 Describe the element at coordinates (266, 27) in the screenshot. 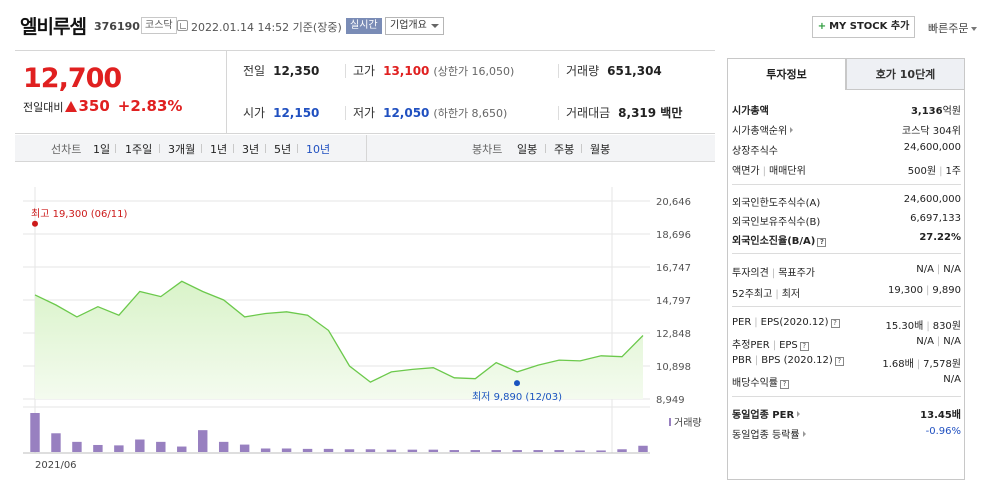

I see `timestamp: 2022.01.14 14:52 기준(장중)` at that location.